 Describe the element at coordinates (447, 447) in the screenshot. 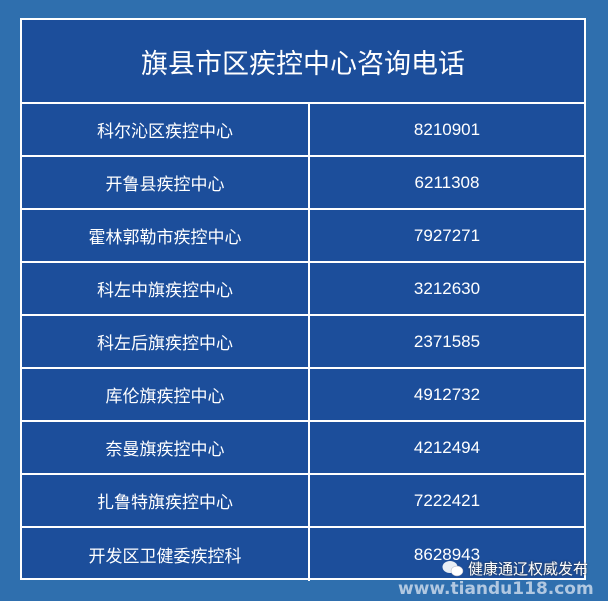

I see `phone-number: 4212494` at that location.